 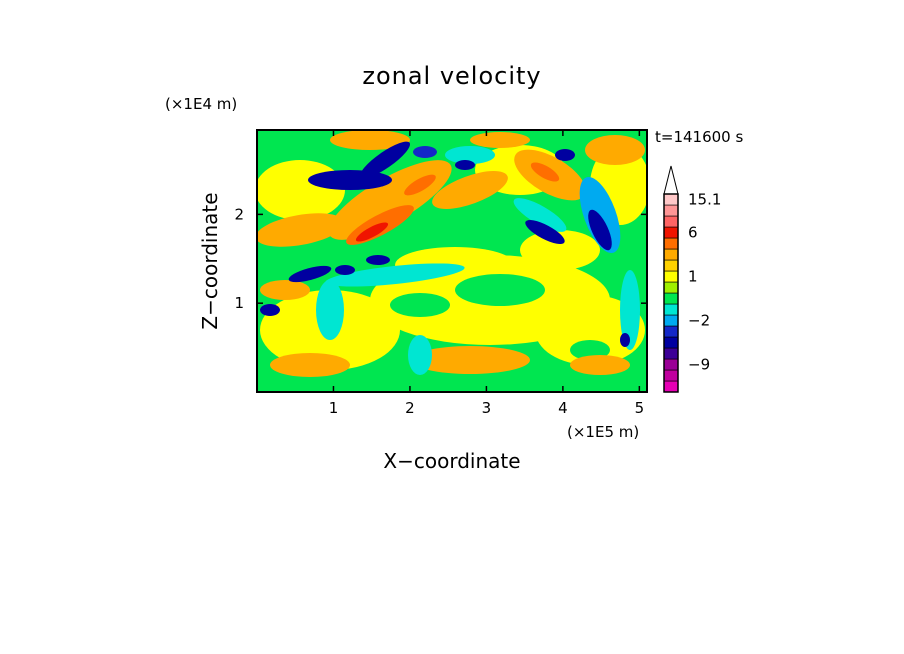 I want to click on time-label: t=141600 s, so click(x=699, y=137).